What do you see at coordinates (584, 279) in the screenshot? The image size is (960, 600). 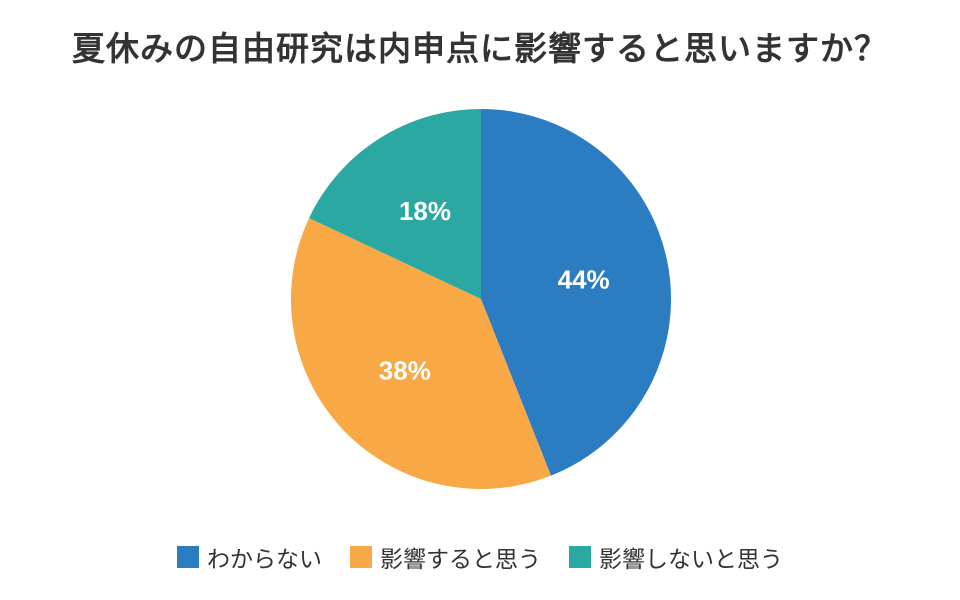 I see `slice-label-unknown: 44%` at bounding box center [584, 279].